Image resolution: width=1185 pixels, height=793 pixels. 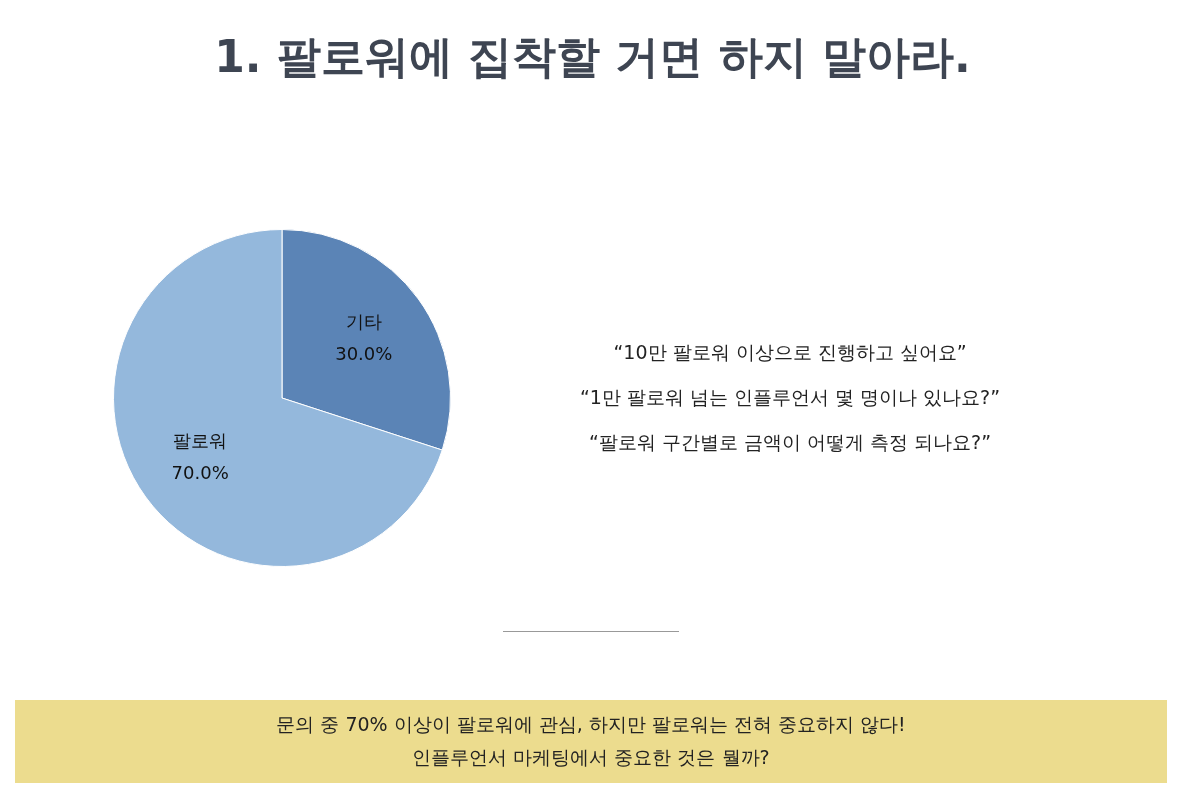 What do you see at coordinates (790, 397) in the screenshot?
I see `text: “1만 팔로워 넘는 인플루언서 몇 명이나 있나요?”` at bounding box center [790, 397].